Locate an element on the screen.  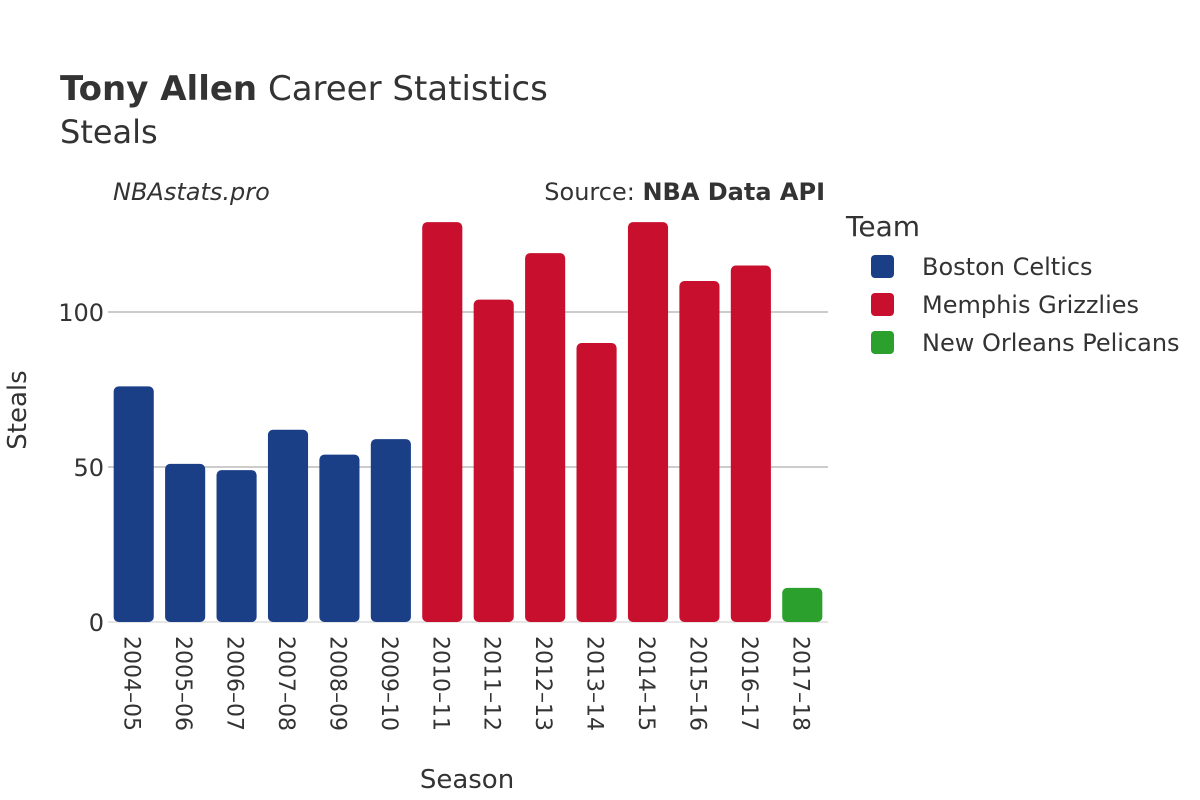
x-tick-label: 2013–14 is located at coordinates (594, 683).